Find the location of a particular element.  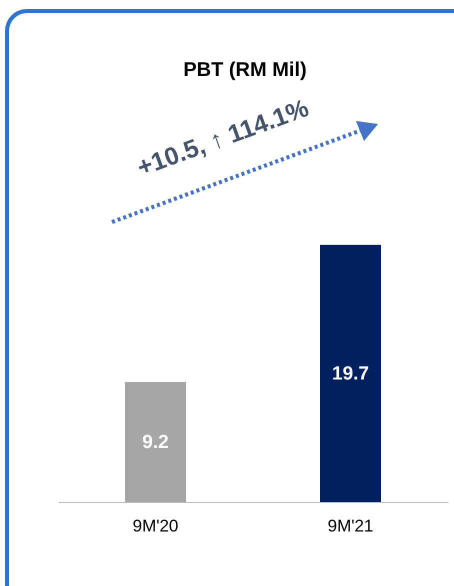

data-label: 19.7 is located at coordinates (350, 373).